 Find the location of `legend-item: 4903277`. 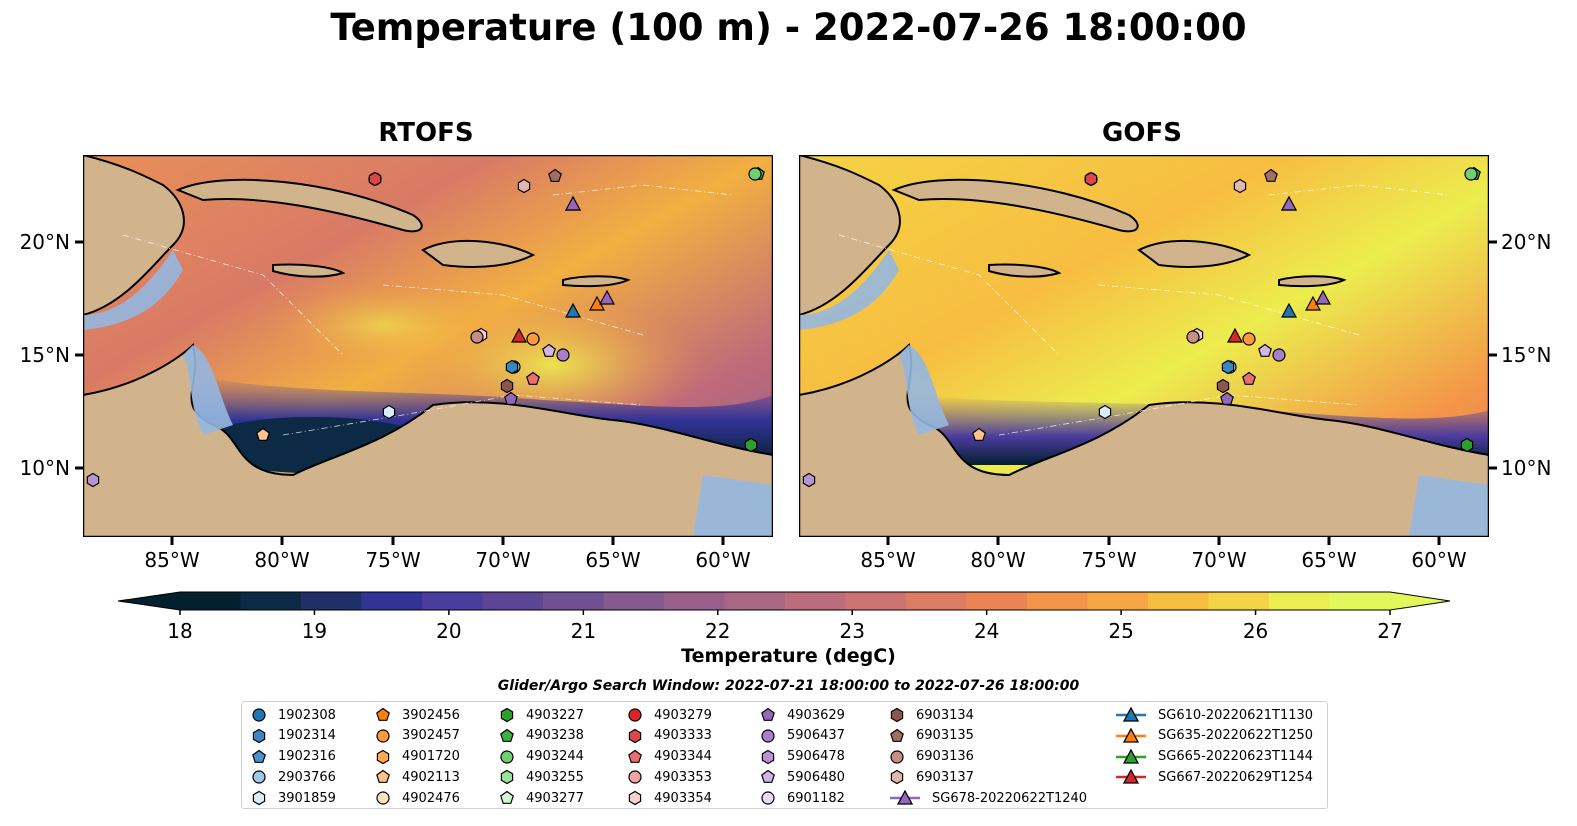

legend-item: 4903277 is located at coordinates (542, 798).